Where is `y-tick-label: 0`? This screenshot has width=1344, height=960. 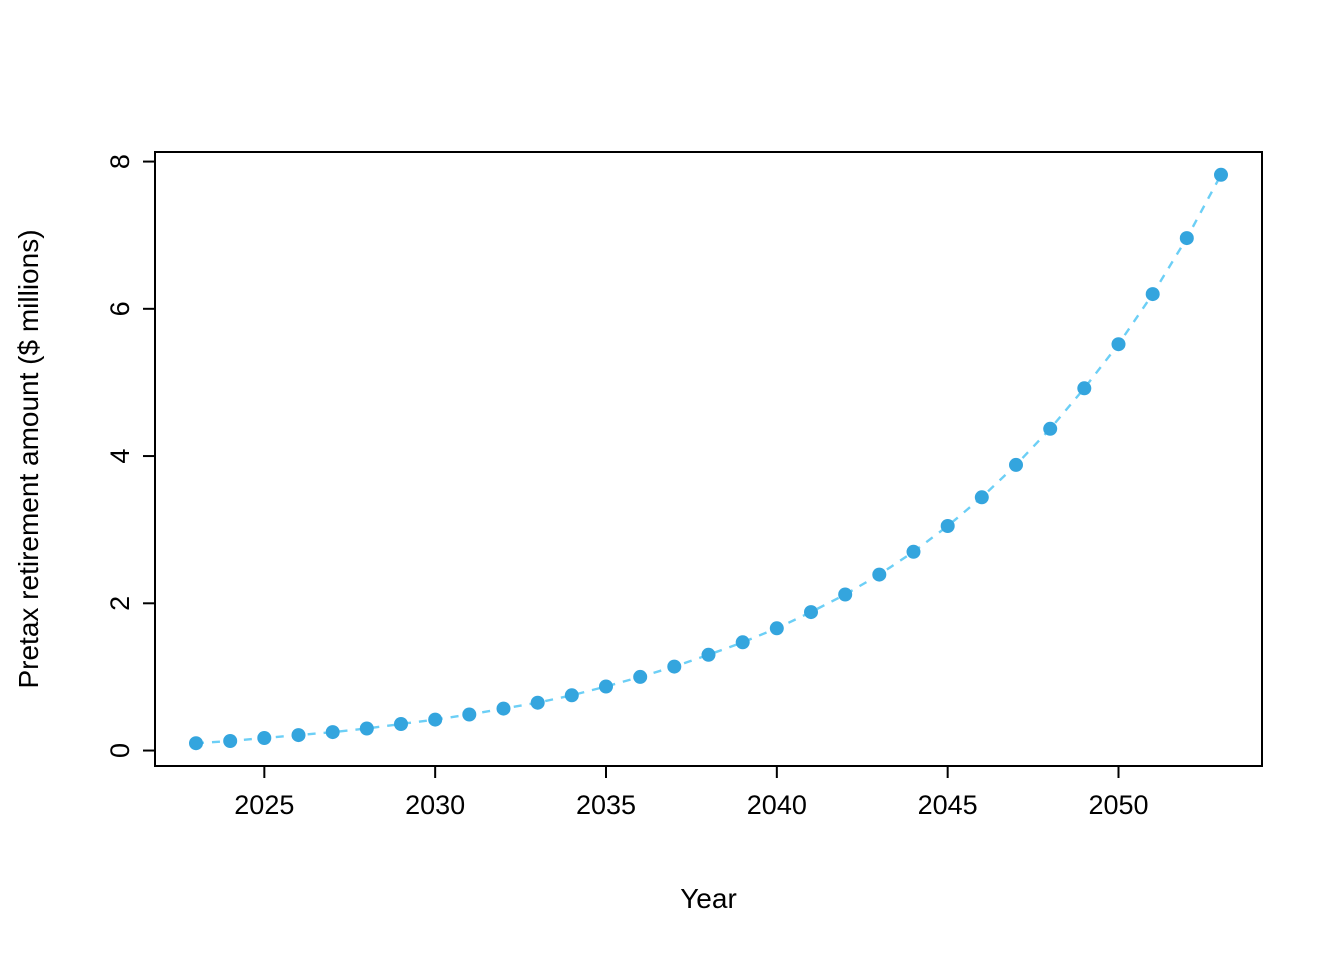
y-tick-label: 0 is located at coordinates (120, 750).